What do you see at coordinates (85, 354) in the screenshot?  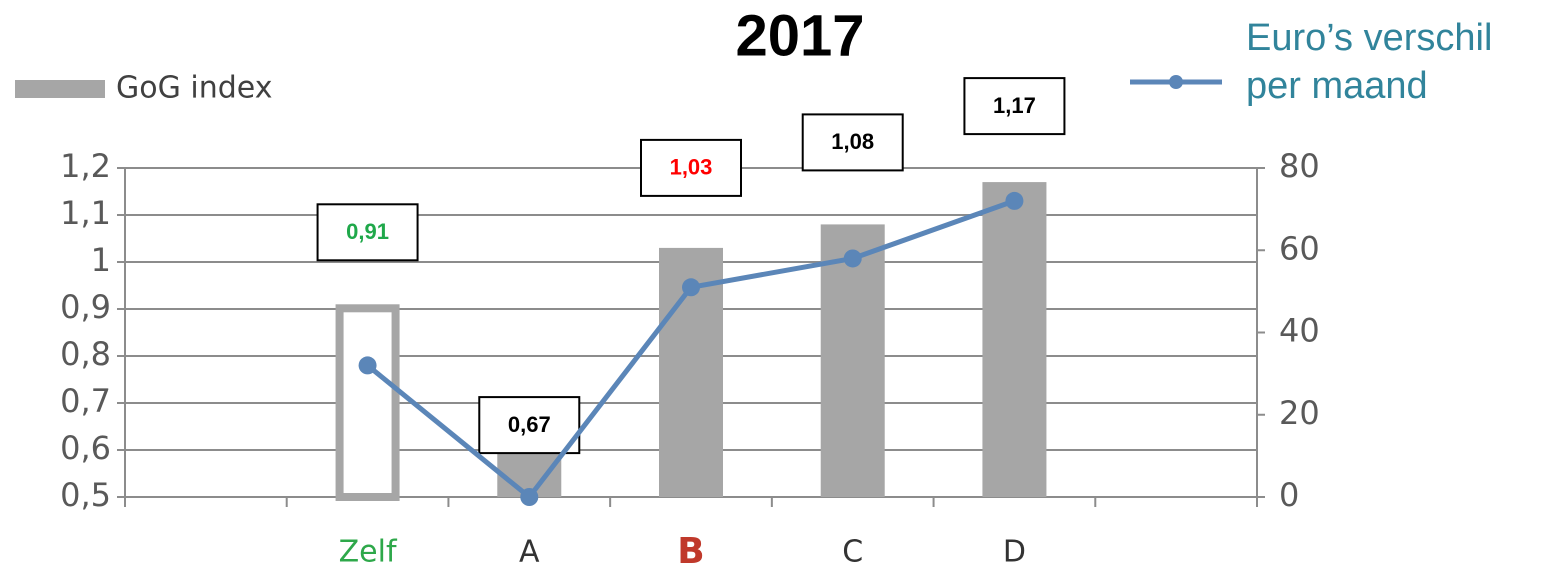 I see `y-tick-label: 0,8` at bounding box center [85, 354].